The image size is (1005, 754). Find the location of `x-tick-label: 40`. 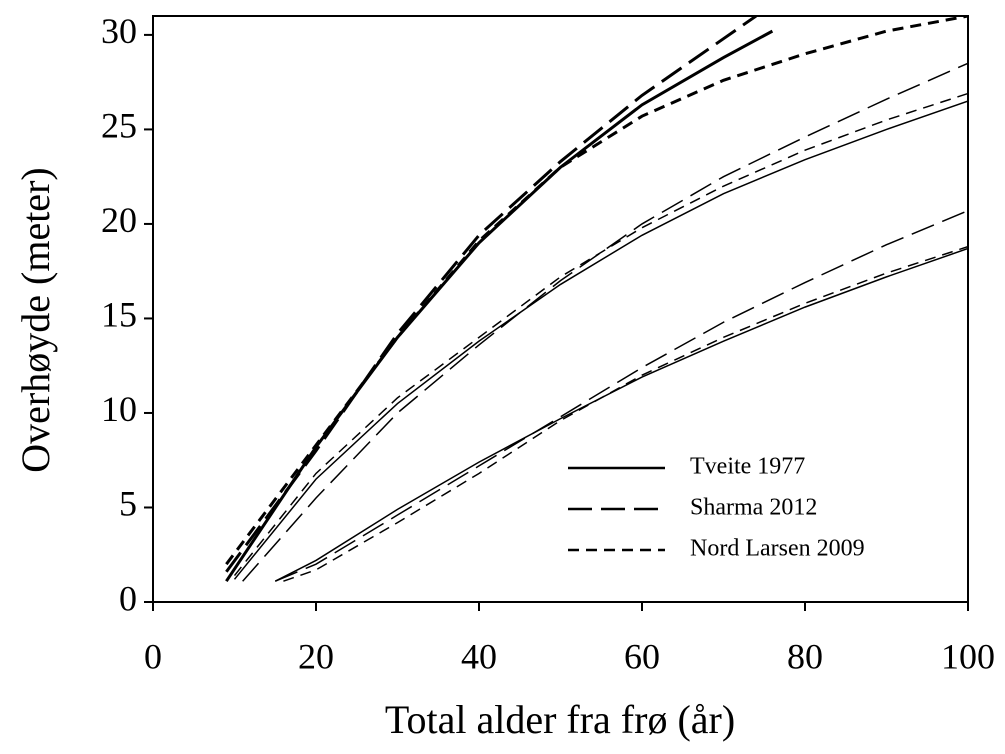

x-tick-label: 40 is located at coordinates (479, 656).